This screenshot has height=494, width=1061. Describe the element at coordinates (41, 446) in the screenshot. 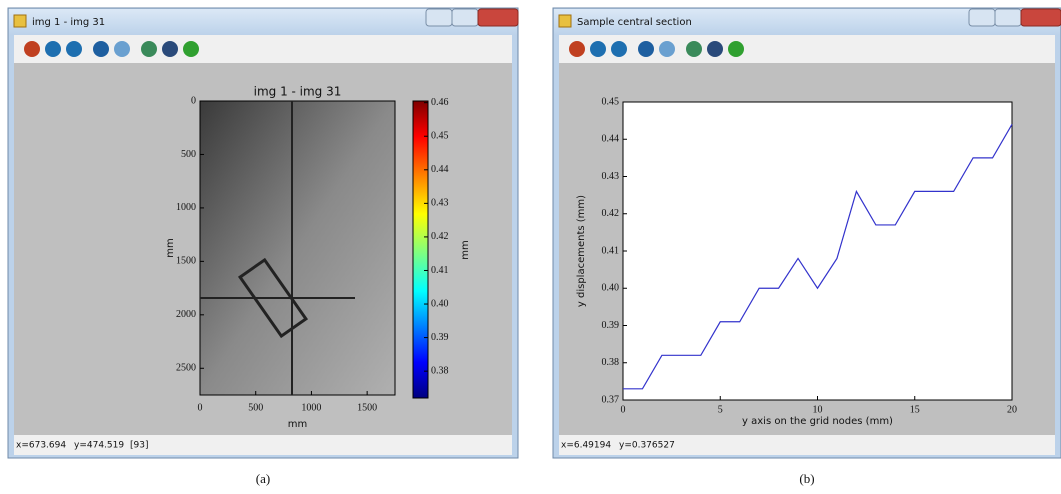

I see `status-text: x=673.694` at that location.